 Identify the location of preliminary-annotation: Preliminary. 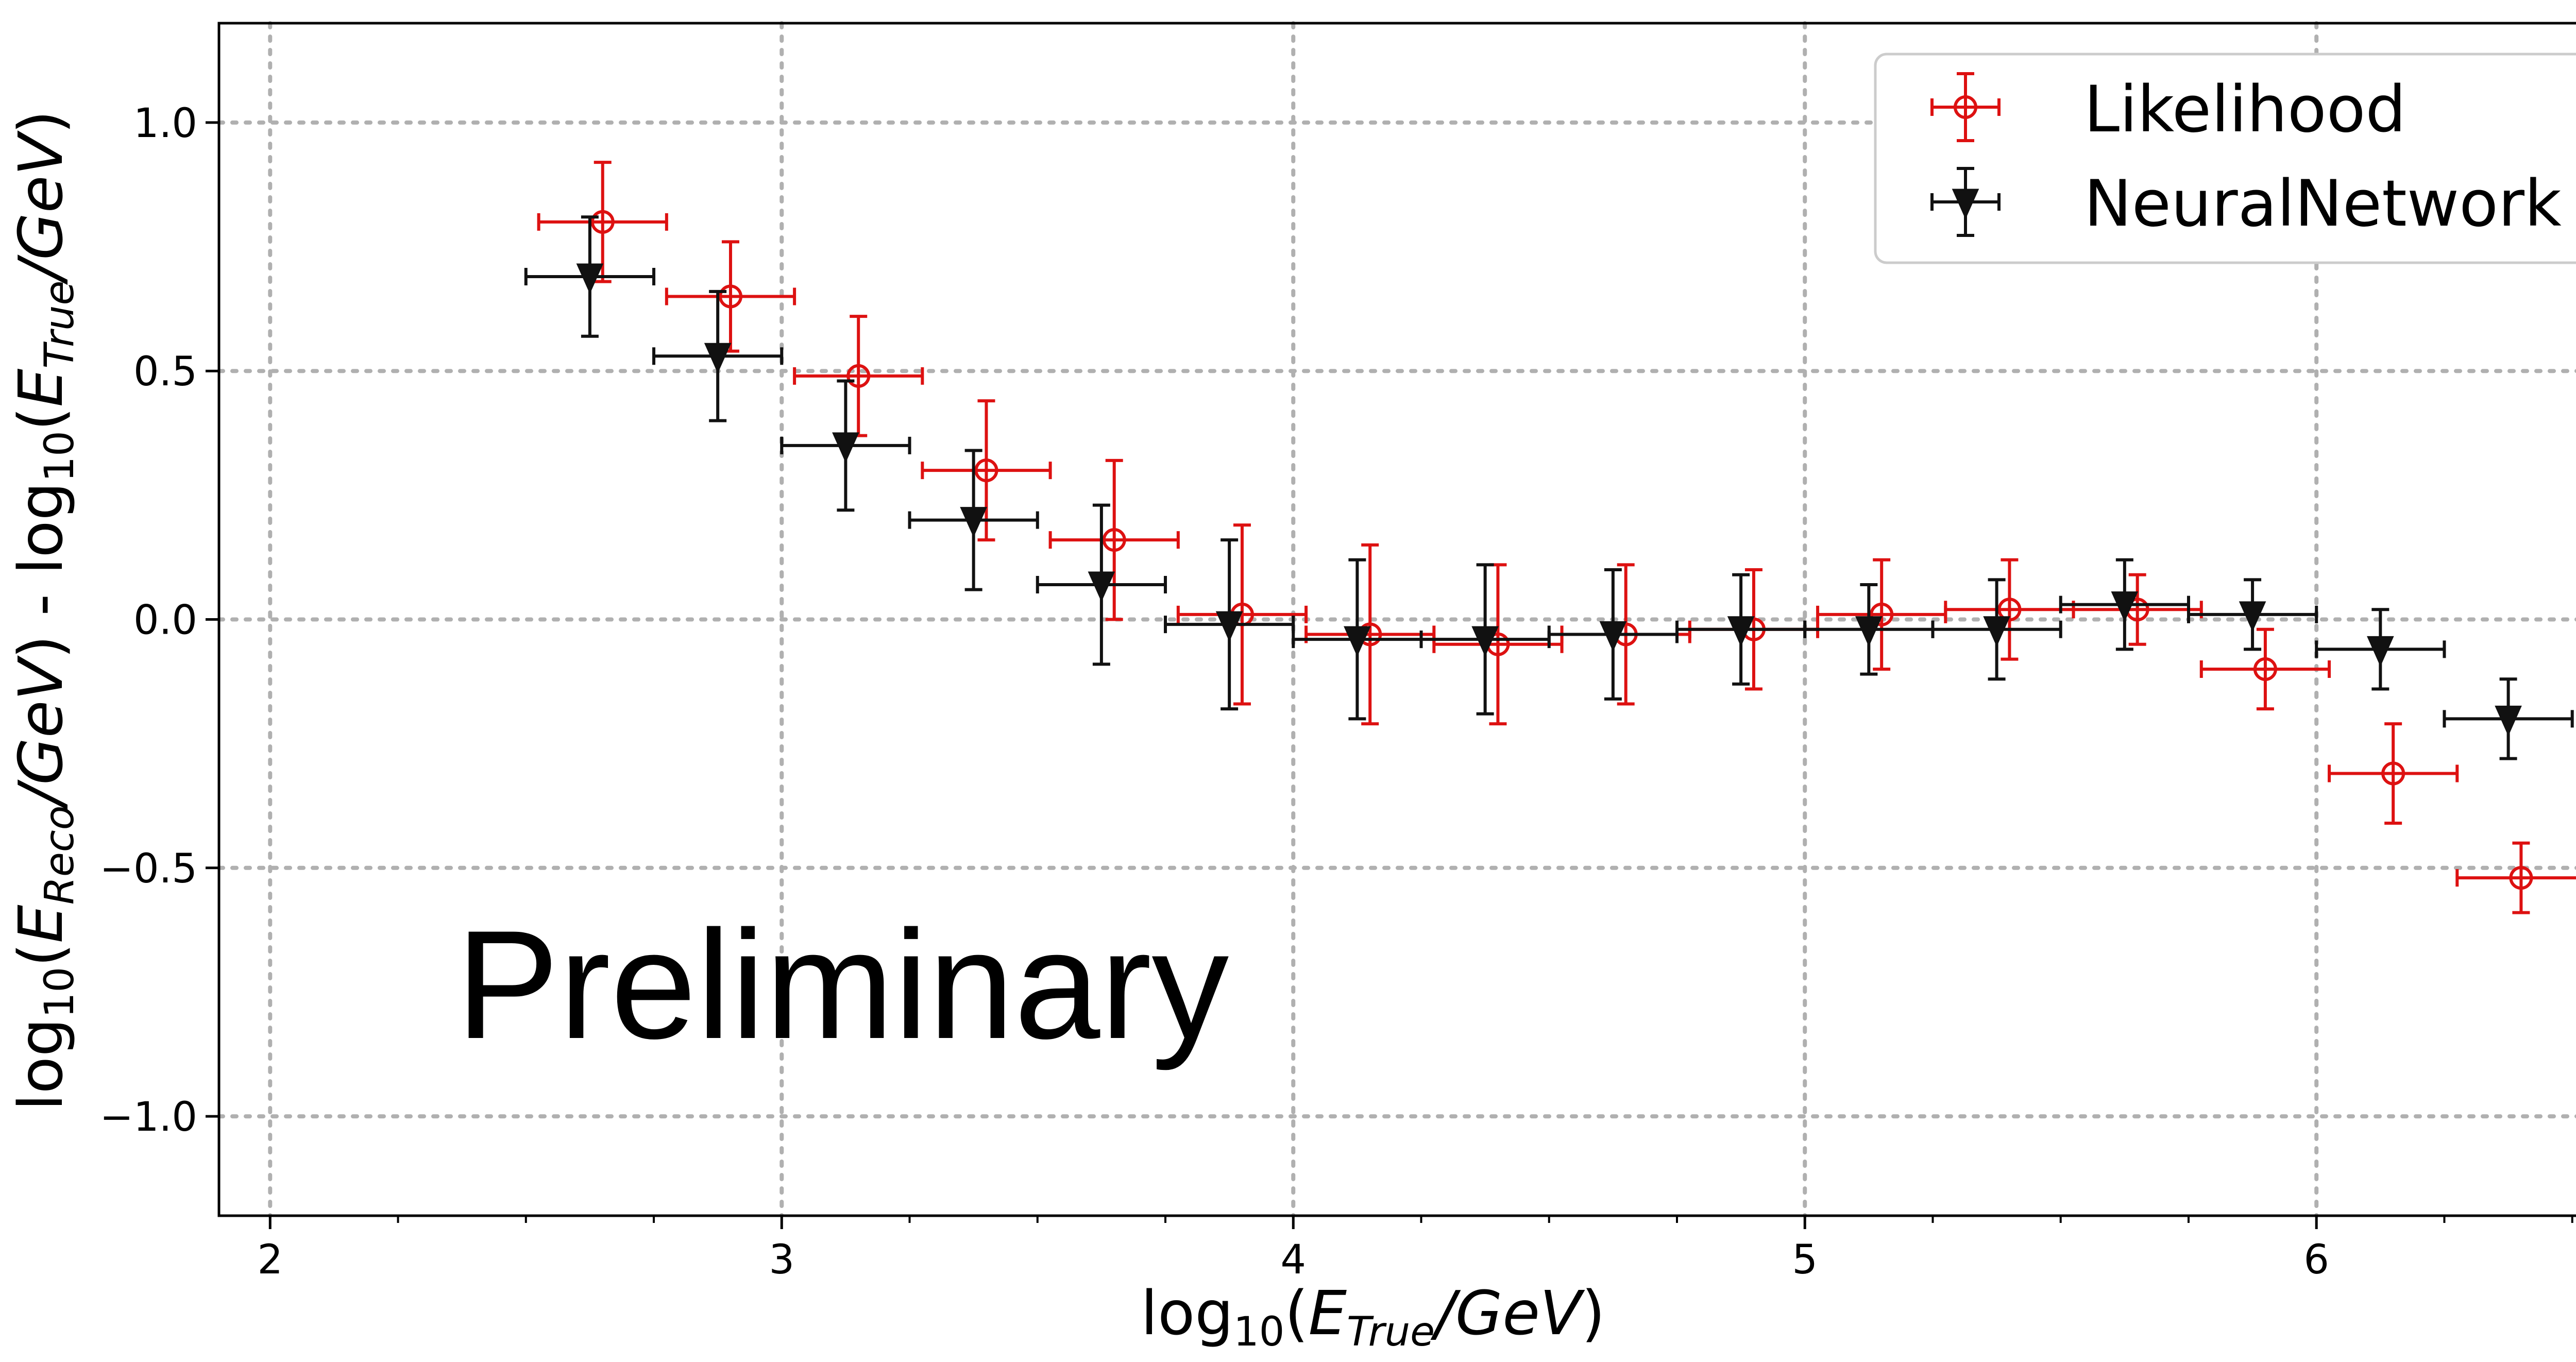
(842, 985).